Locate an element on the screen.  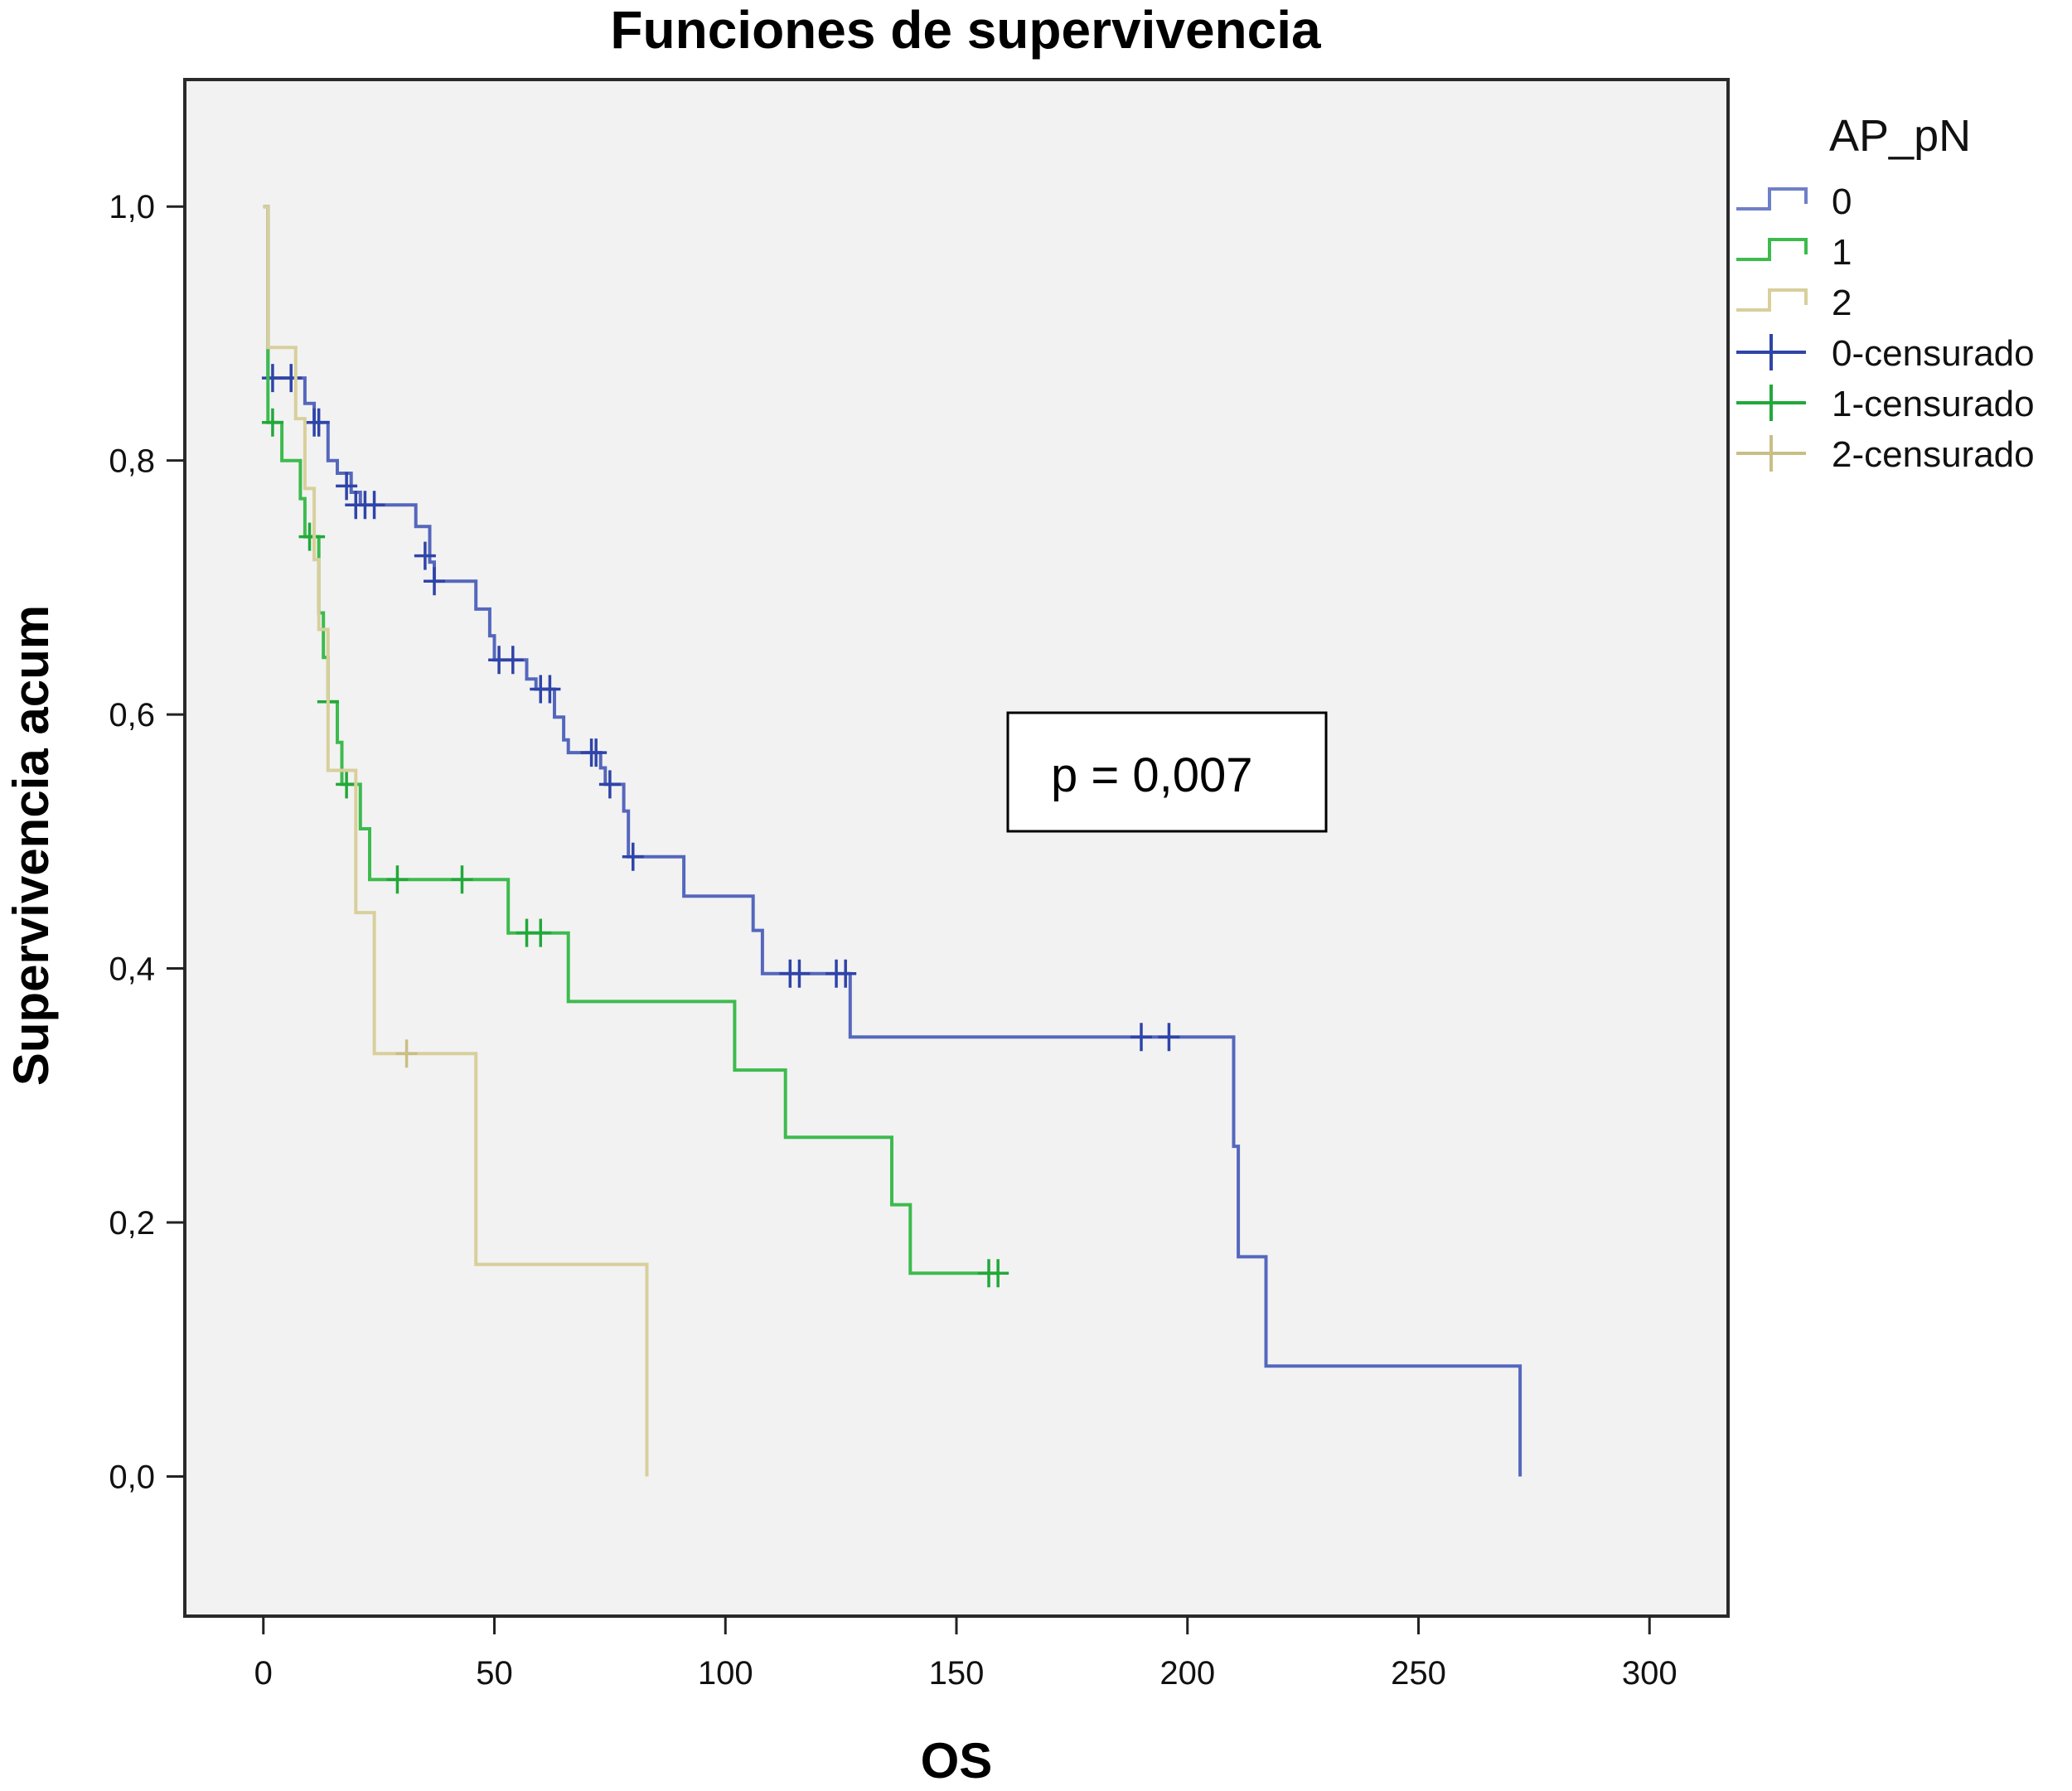
annotation-border is located at coordinates (1167, 772).